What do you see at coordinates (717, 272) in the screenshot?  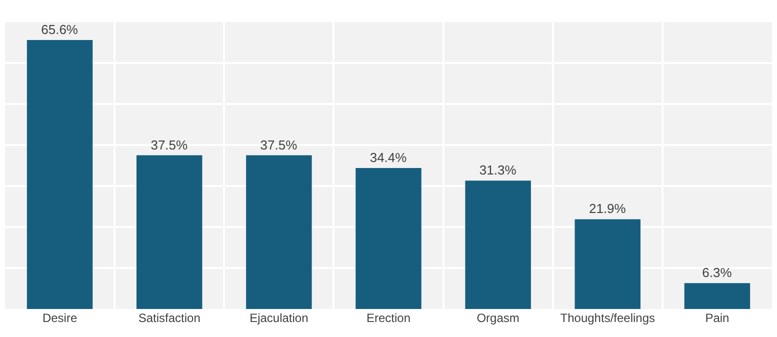 I see `data-label: 6.3%` at bounding box center [717, 272].